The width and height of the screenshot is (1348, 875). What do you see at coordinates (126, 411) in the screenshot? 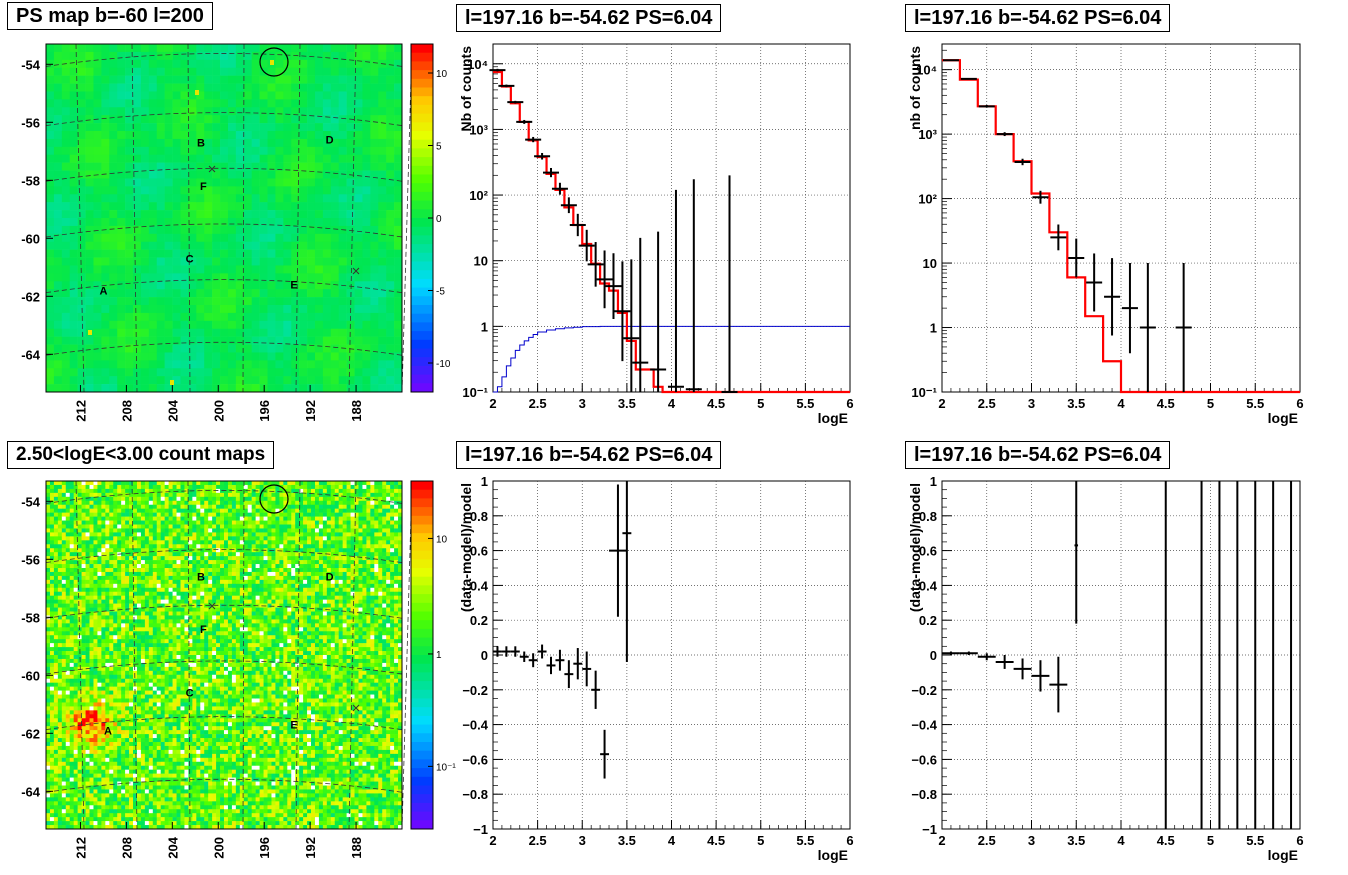
I see `x-tick-label: 208` at bounding box center [126, 411].